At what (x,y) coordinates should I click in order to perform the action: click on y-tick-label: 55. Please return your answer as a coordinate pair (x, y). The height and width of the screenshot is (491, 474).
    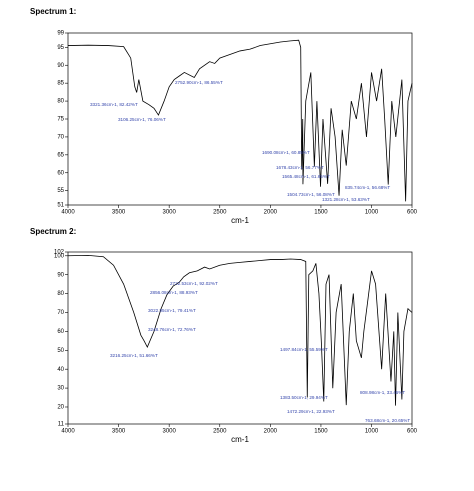
    Looking at the image, I should click on (60, 191).